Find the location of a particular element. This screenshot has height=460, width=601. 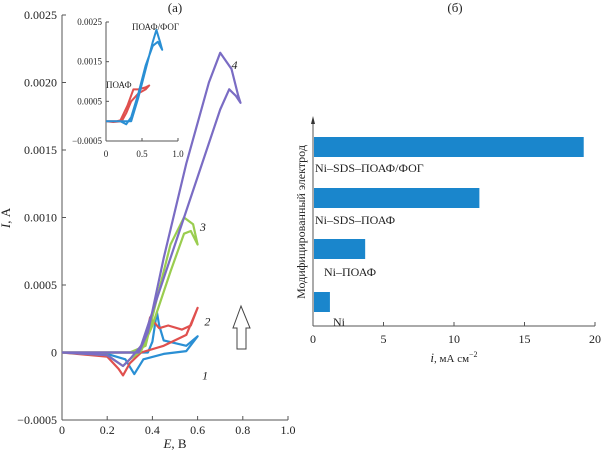

inset-label-poaf-fog: ПОАФ/ФОГ is located at coordinates (155, 27).